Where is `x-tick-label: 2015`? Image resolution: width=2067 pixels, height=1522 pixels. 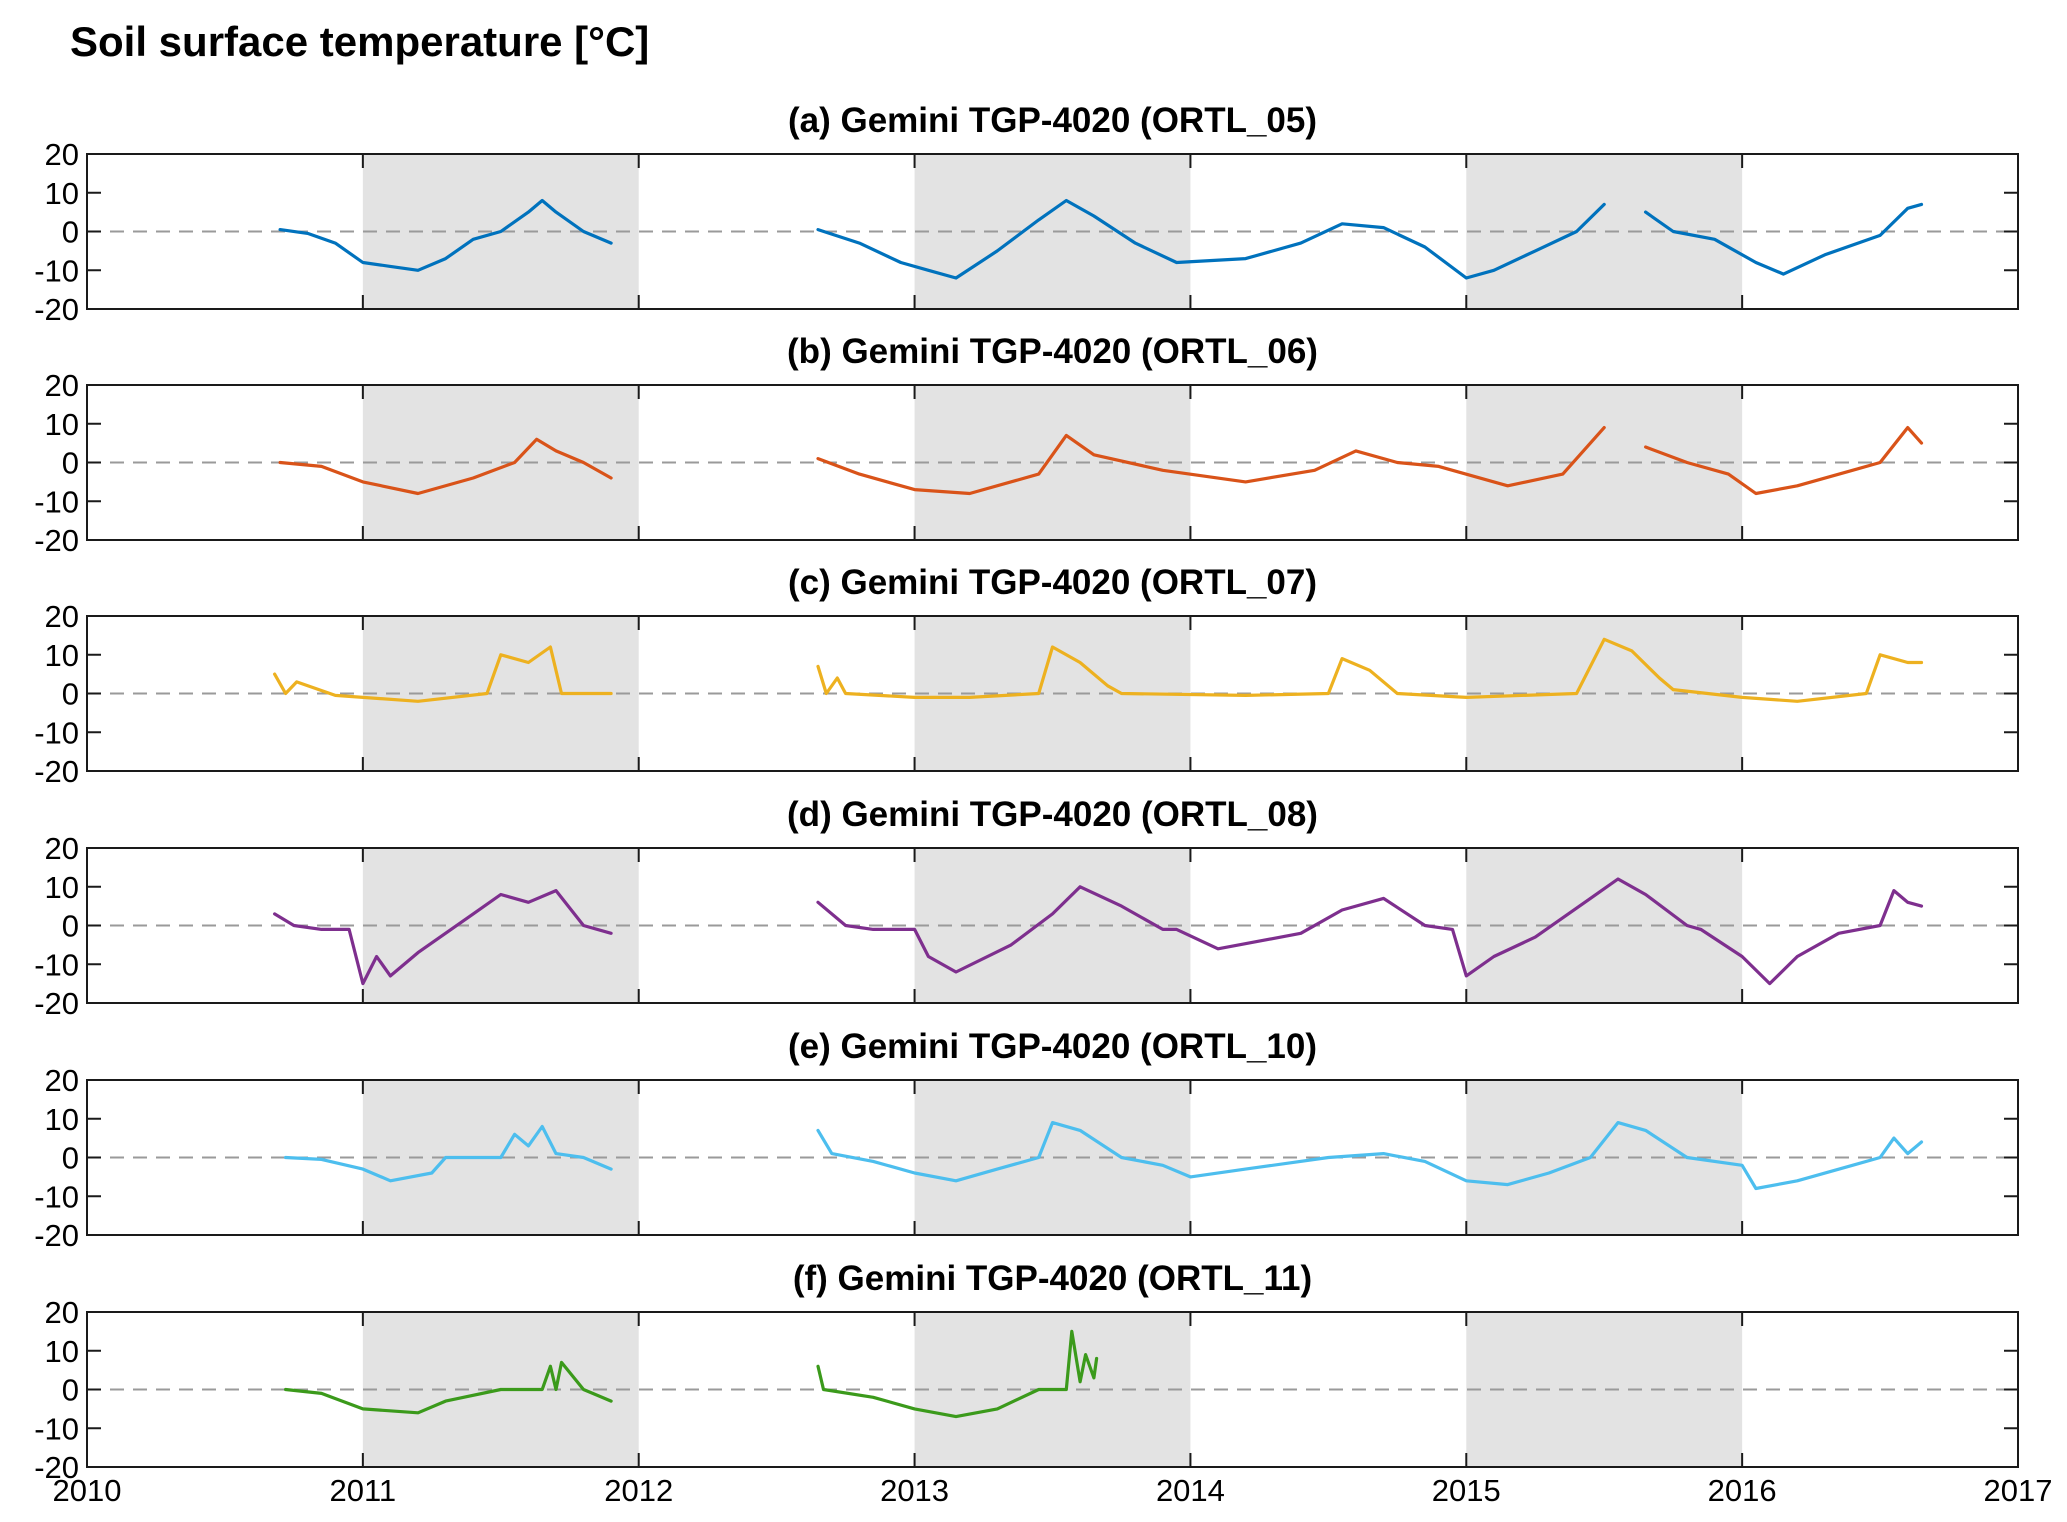
x-tick-label: 2015 is located at coordinates (1466, 1490).